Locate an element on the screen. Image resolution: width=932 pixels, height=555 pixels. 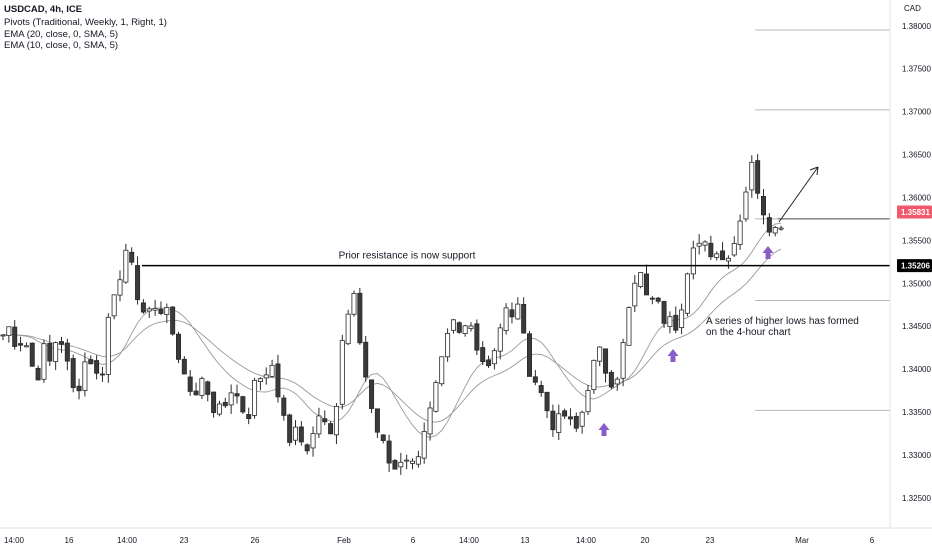
last-price-badge: 1.35831 is located at coordinates (914, 212).